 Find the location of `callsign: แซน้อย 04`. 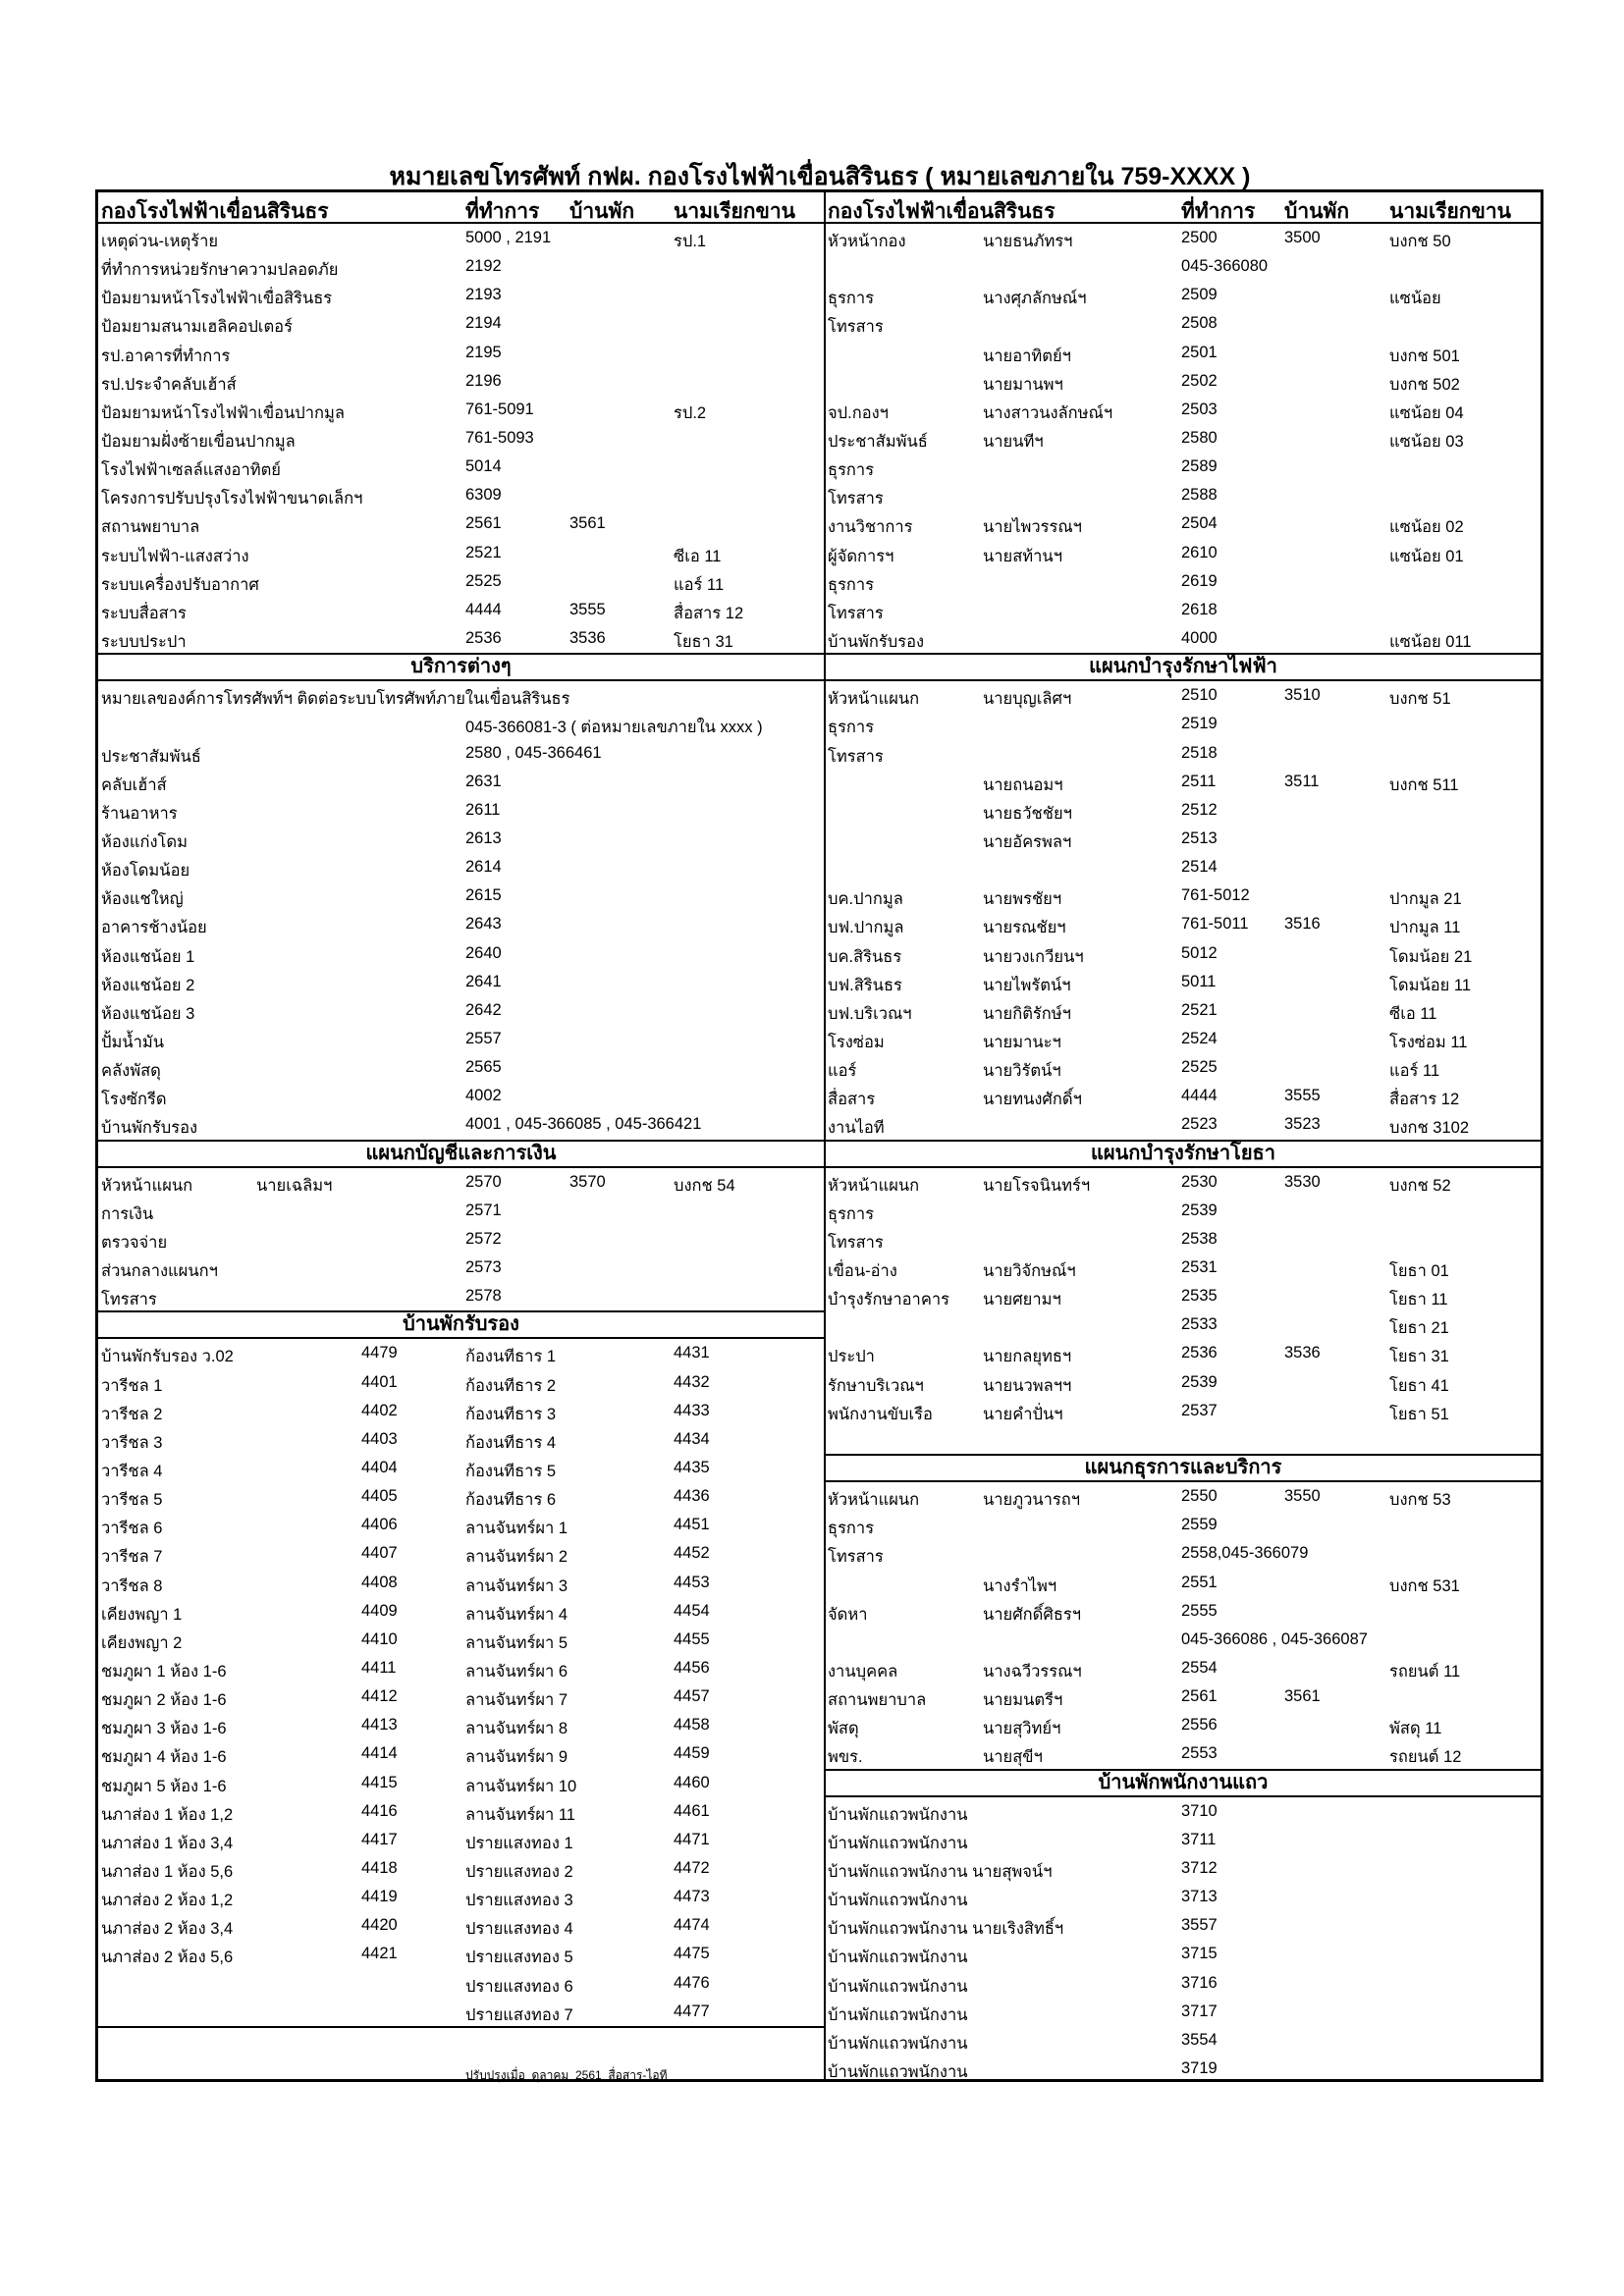

callsign: แซน้อย 04 is located at coordinates (1426, 412).